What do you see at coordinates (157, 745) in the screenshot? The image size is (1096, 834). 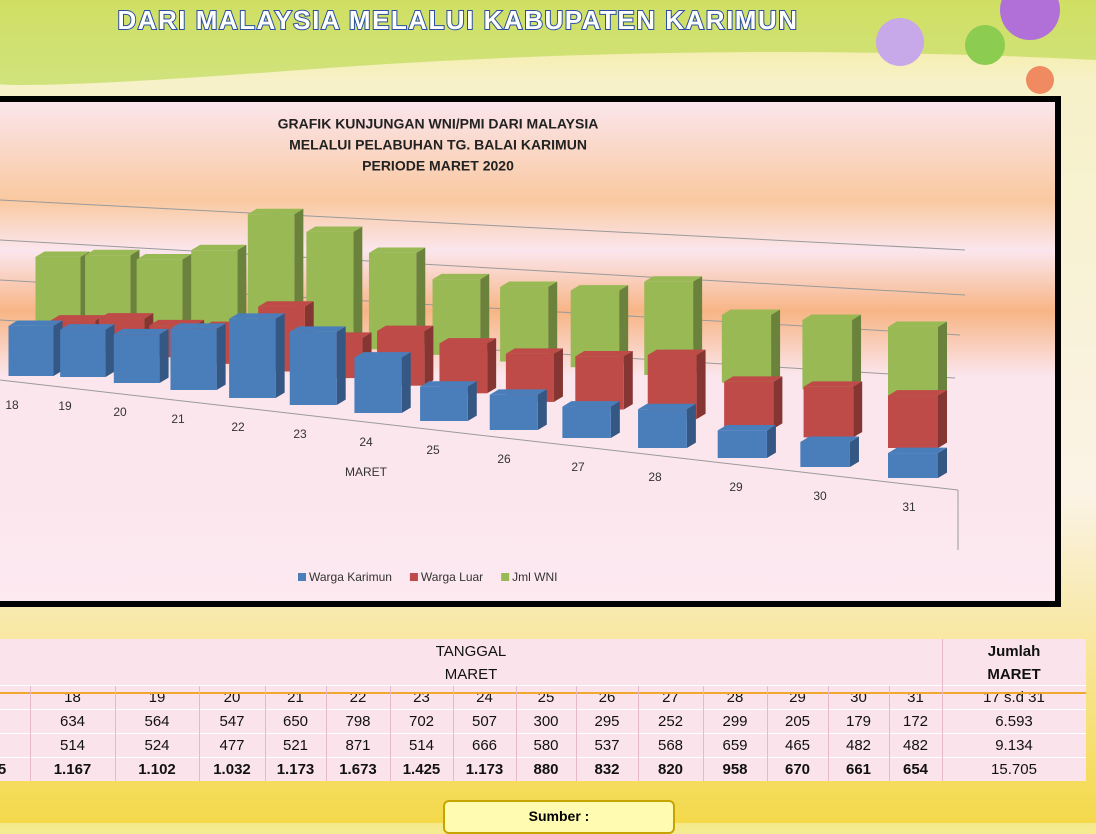 I see `table-cell: 524` at bounding box center [157, 745].